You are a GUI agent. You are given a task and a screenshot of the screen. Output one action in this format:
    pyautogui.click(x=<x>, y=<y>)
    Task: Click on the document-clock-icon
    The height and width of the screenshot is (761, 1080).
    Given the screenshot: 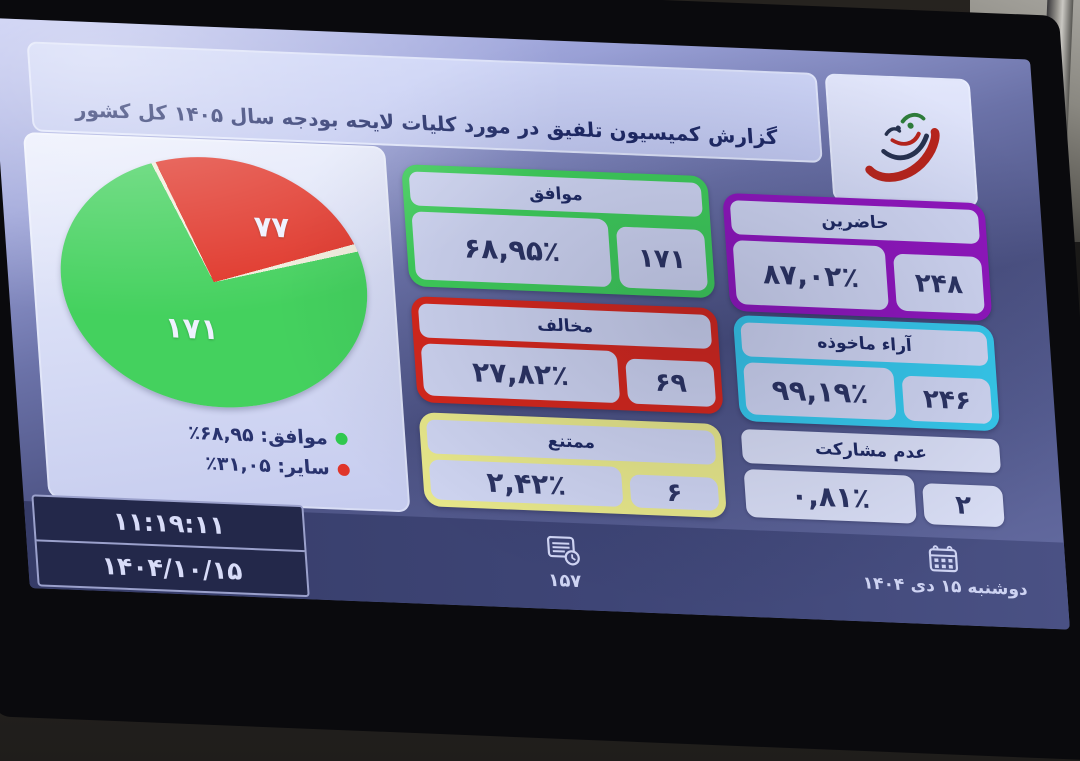 What is the action you would take?
    pyautogui.click(x=563, y=550)
    